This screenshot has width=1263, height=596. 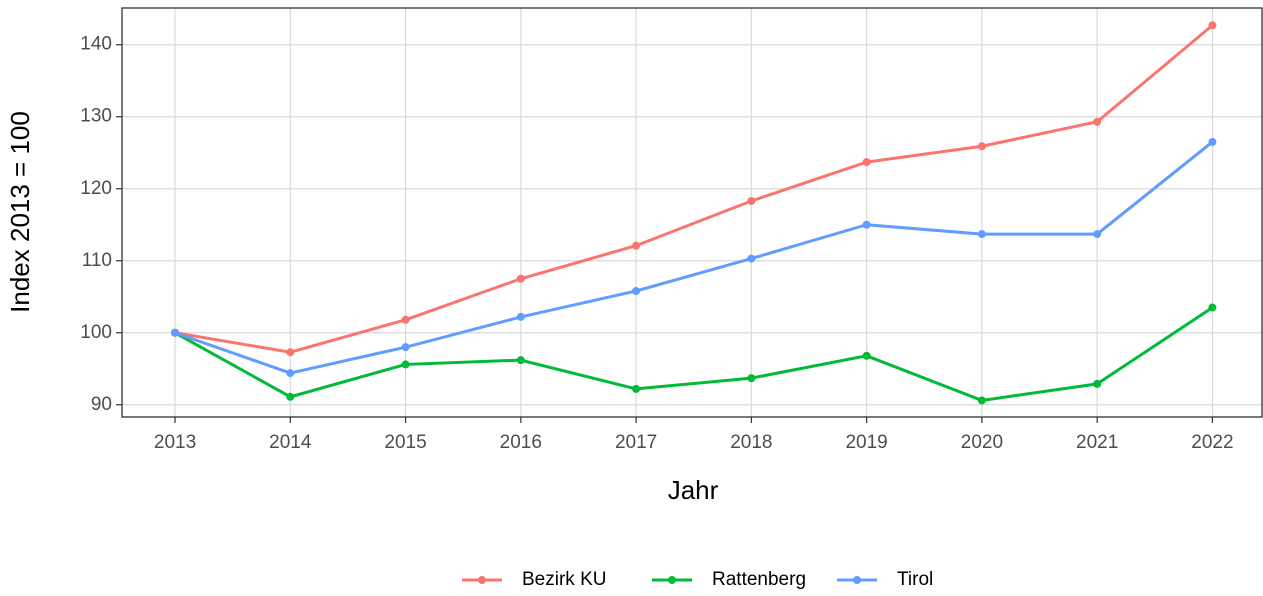 I want to click on y-tick-label: 120, so click(x=96, y=188).